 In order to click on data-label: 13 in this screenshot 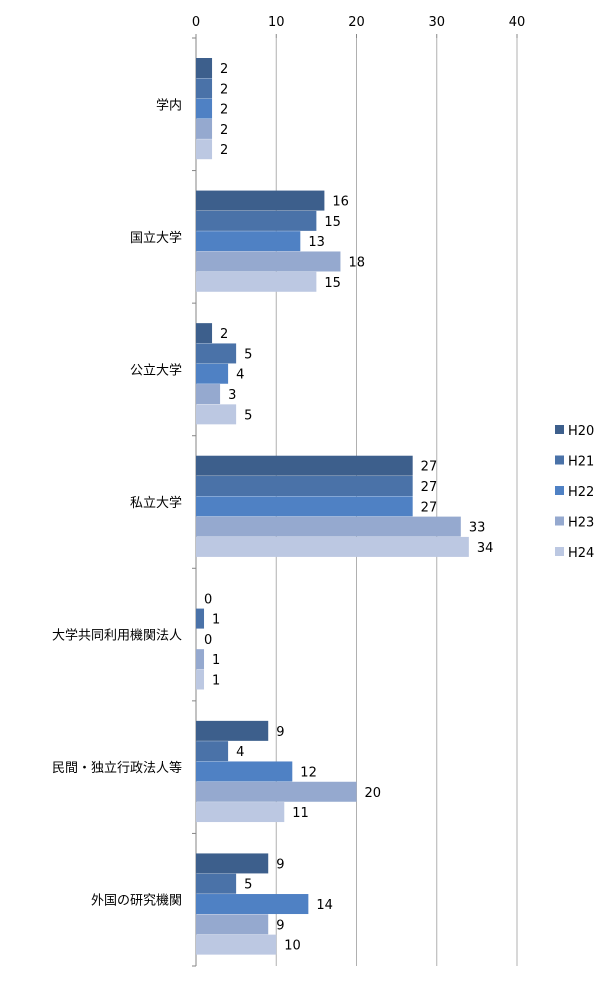, I will do `click(316, 242)`.